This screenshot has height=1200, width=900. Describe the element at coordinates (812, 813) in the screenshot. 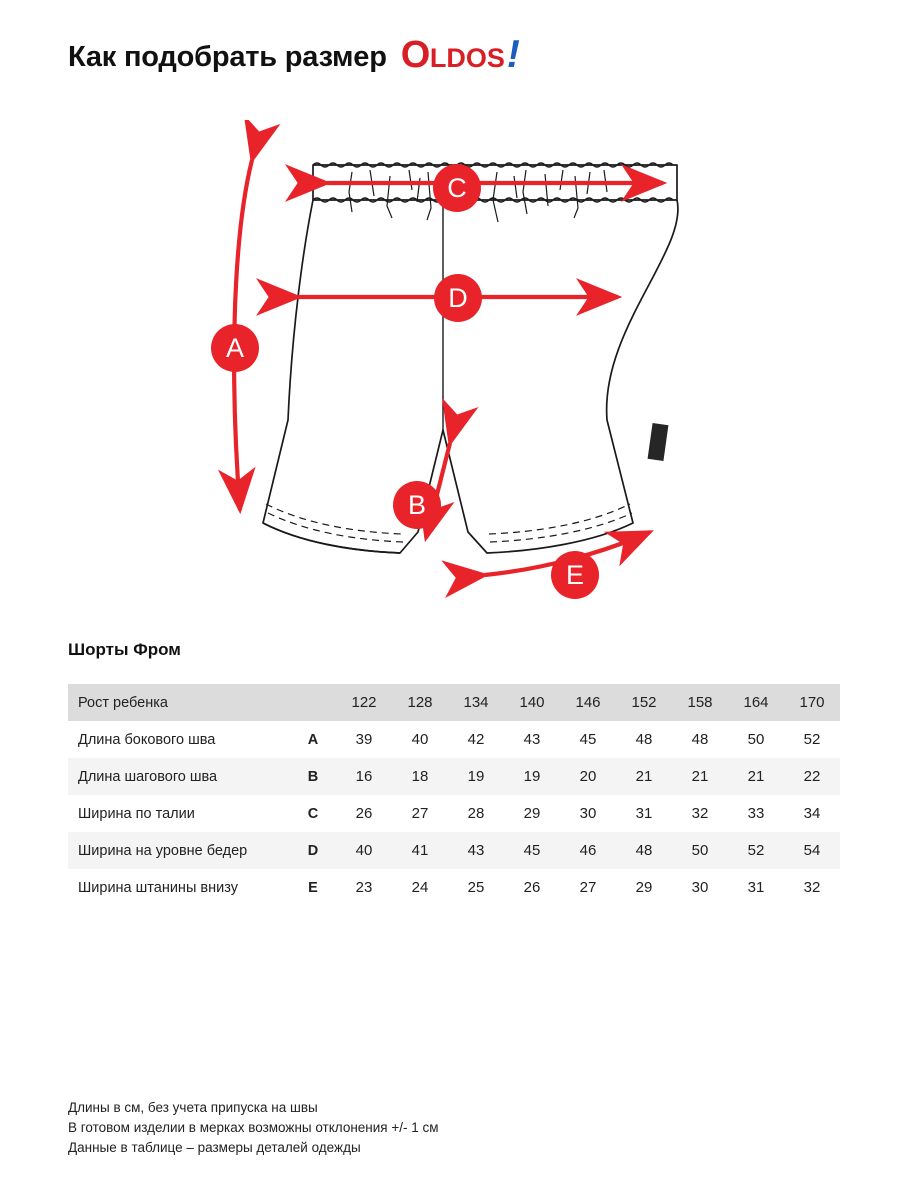

I see `cell: 34` at that location.